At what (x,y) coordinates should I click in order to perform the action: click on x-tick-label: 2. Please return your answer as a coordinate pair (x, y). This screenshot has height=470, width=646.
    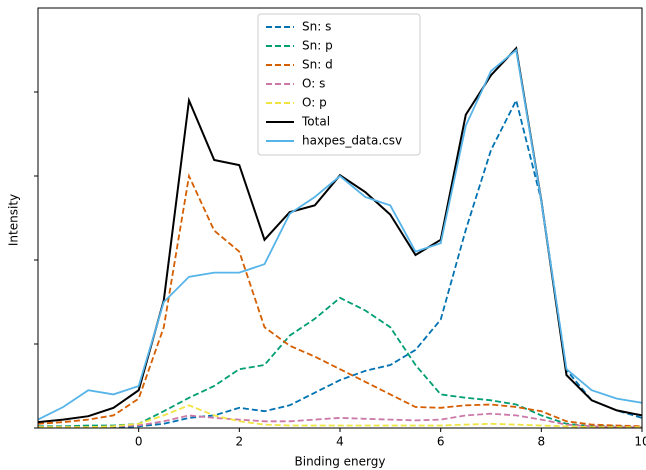
    Looking at the image, I should click on (240, 442).